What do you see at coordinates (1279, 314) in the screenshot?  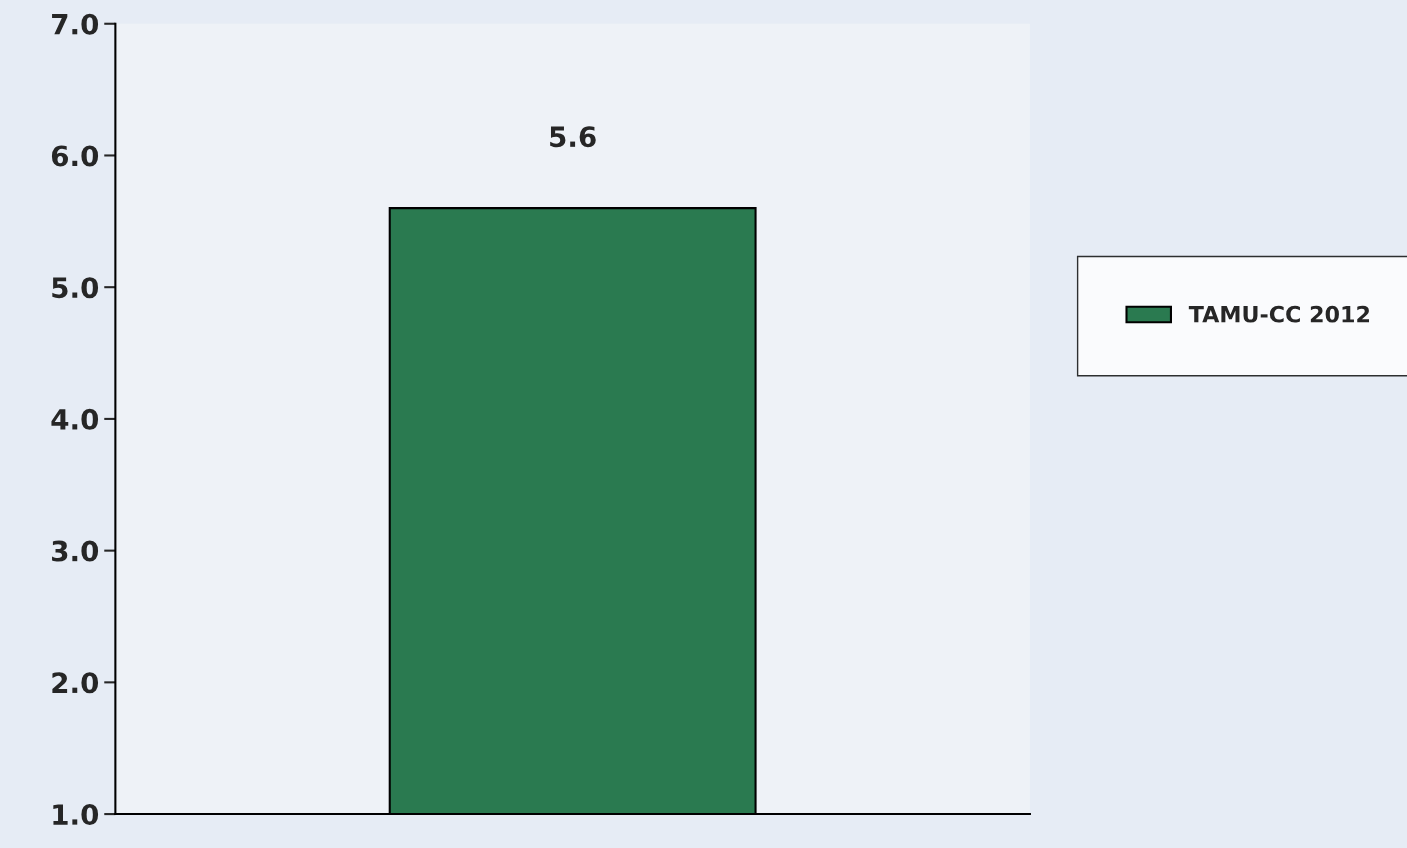 I see `legend-label: TAMU-CC 2012` at bounding box center [1279, 314].